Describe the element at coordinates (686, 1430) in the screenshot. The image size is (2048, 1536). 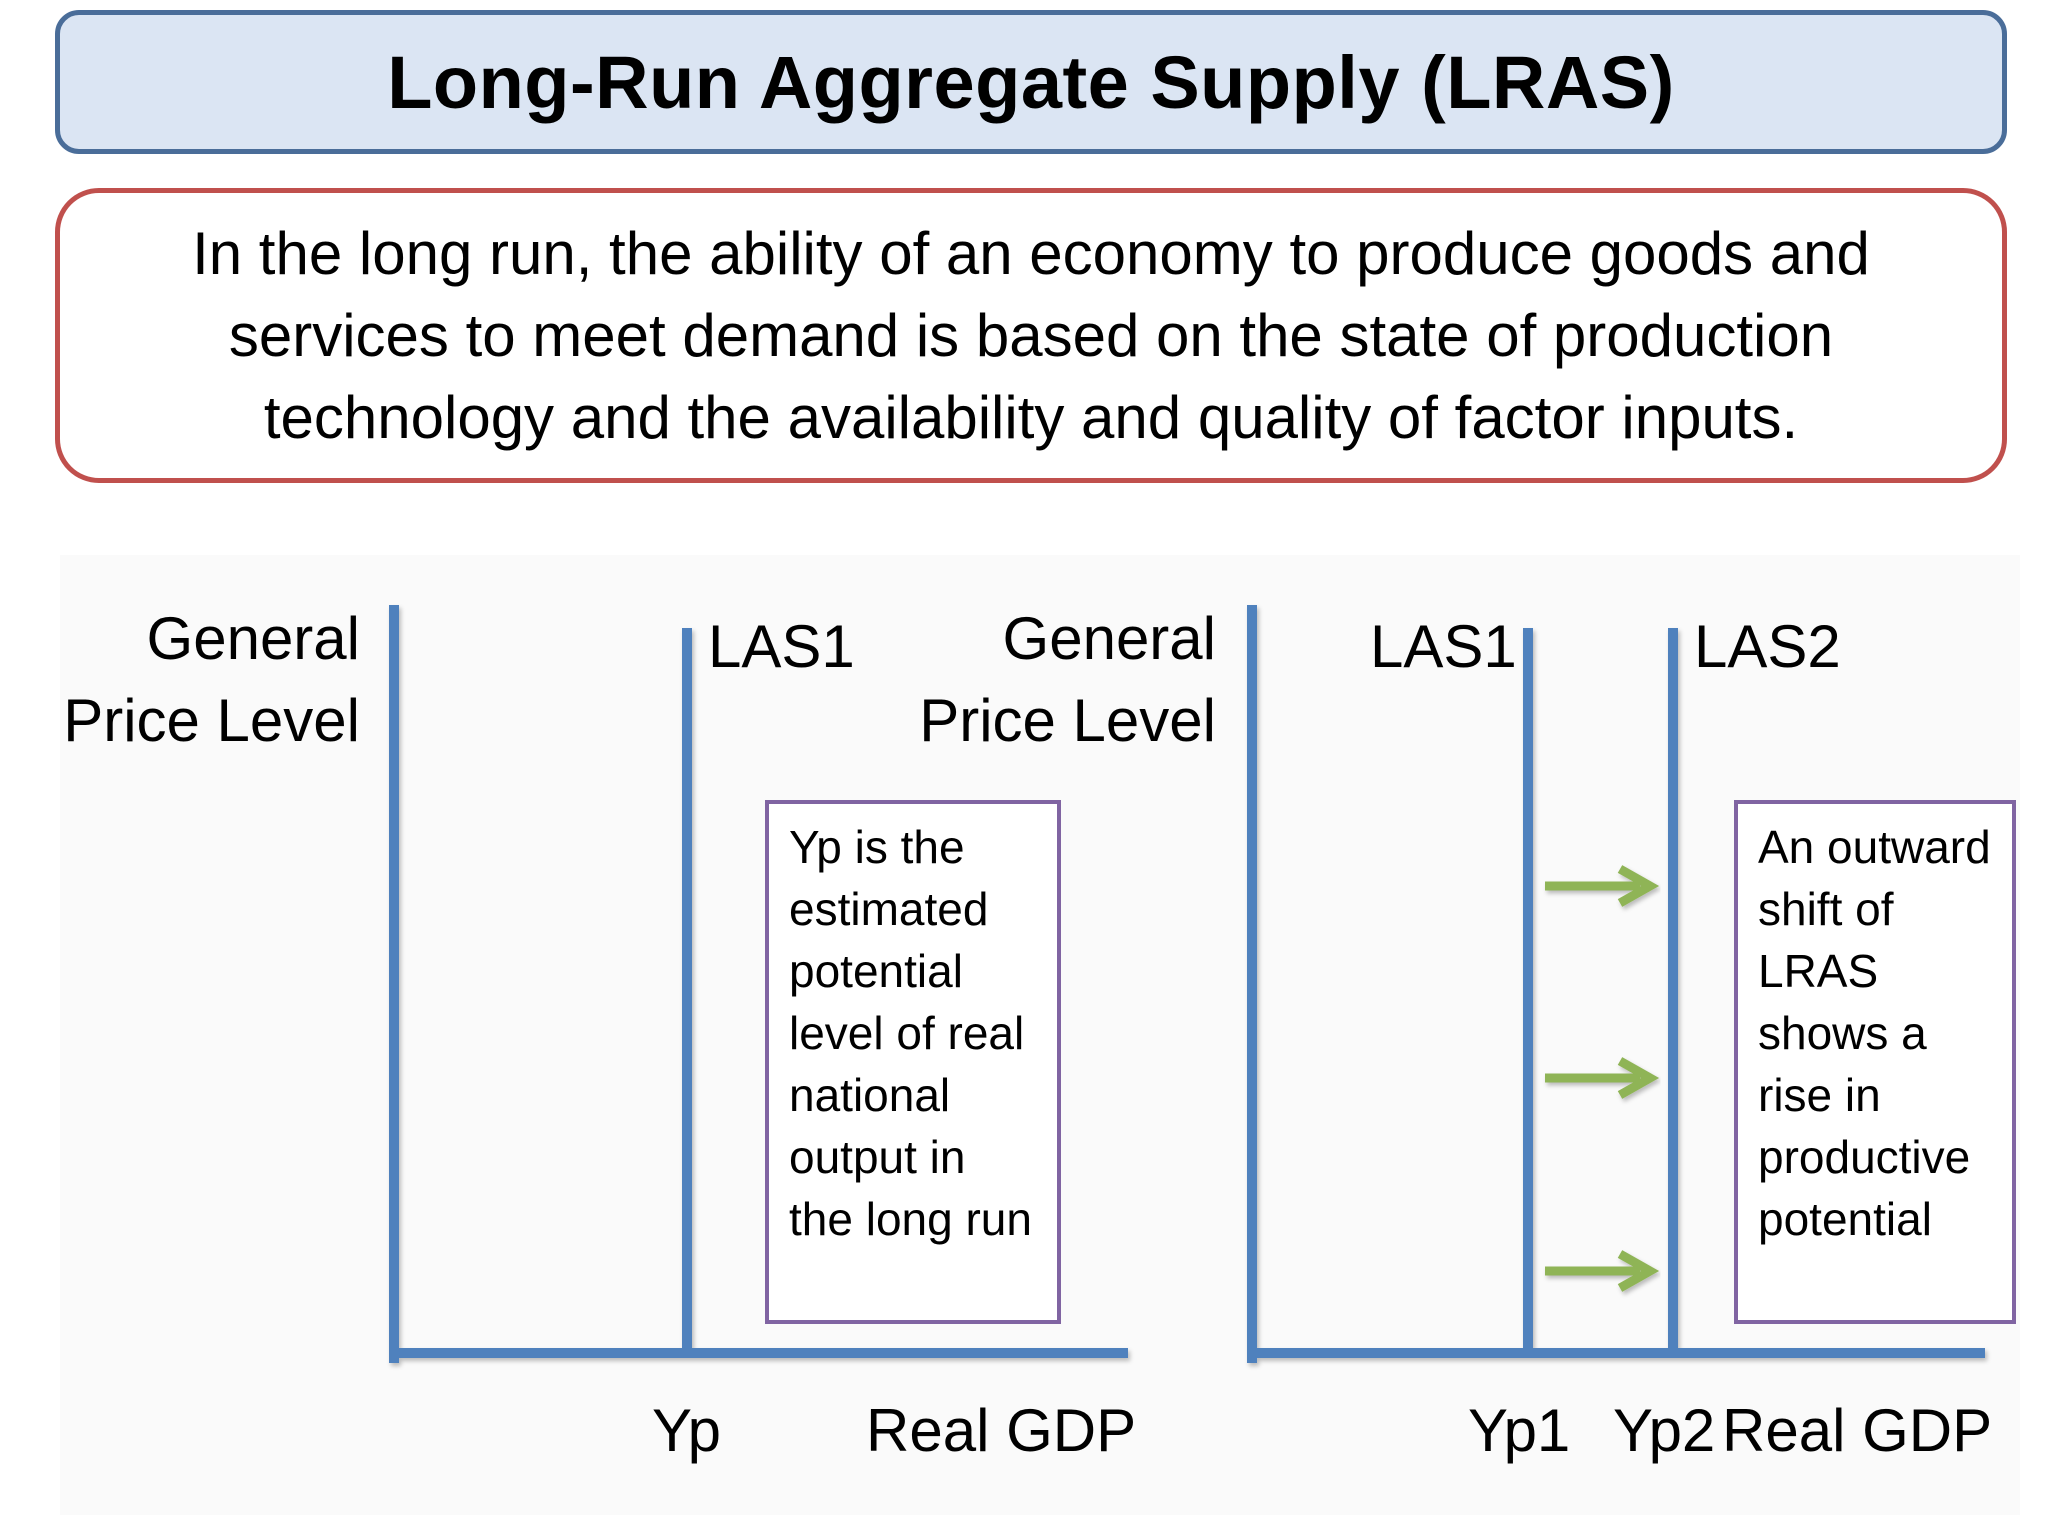
I see `left-x-tick-yp: Yp` at that location.